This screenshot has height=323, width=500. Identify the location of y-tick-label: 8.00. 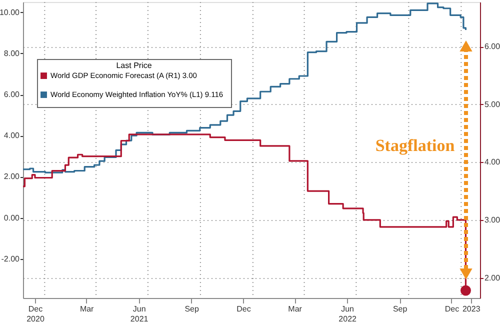
(12, 53).